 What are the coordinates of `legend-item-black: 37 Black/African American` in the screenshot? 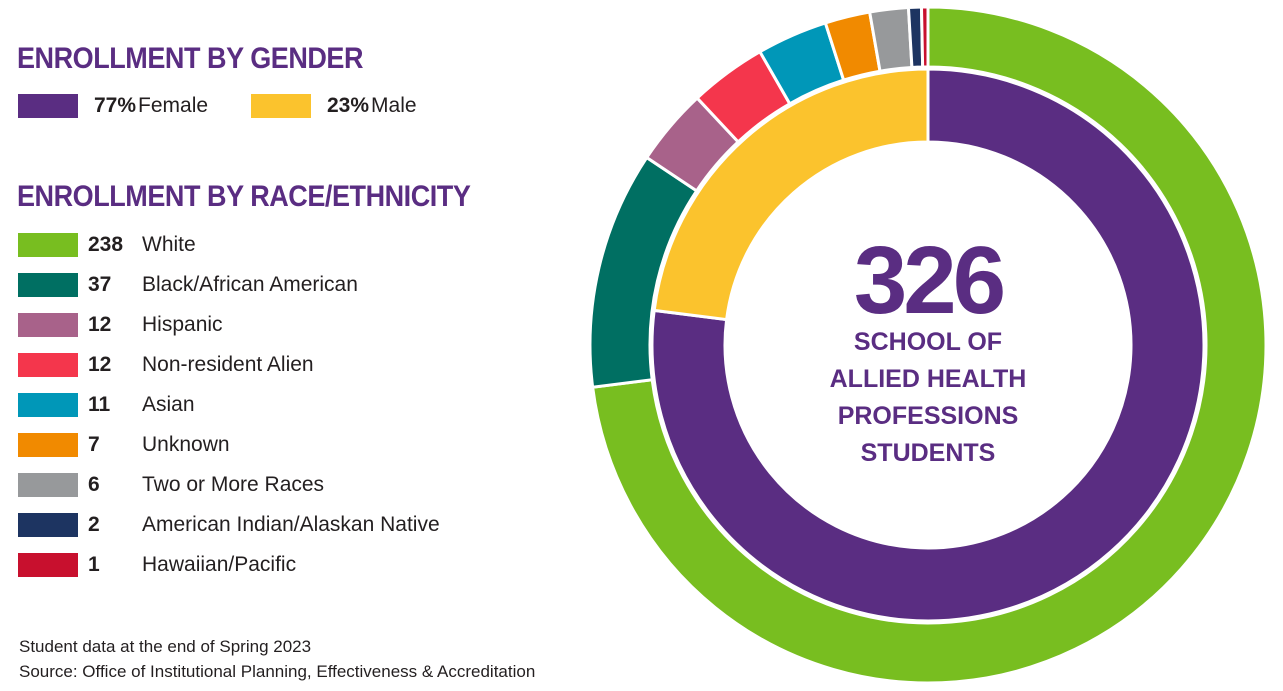 It's located at (188, 285).